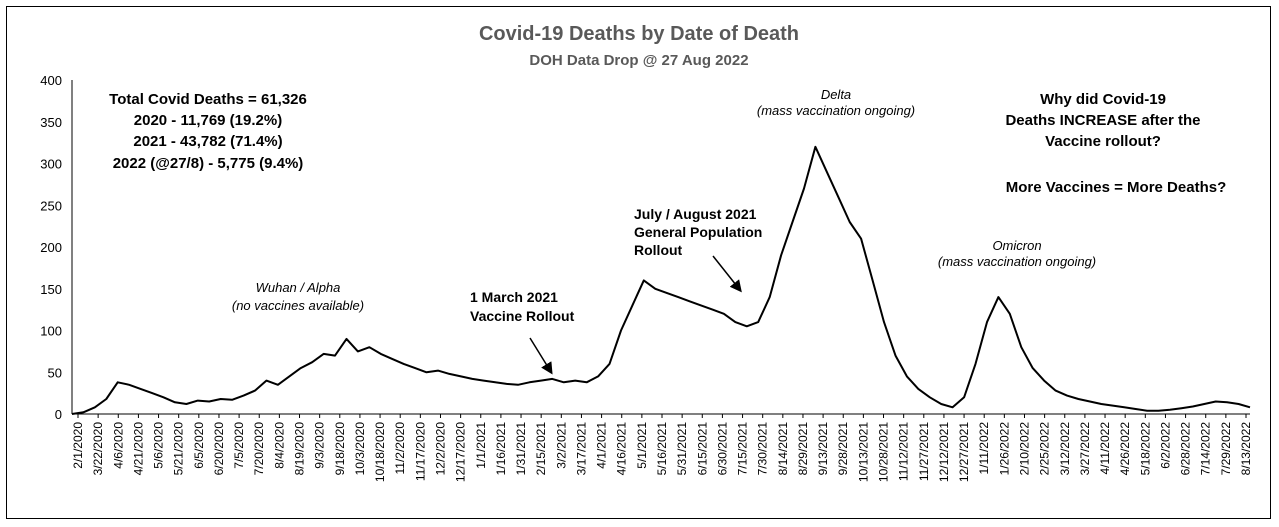 This screenshot has width=1279, height=527. What do you see at coordinates (1045, 449) in the screenshot?
I see `x-tick-label: 2/25/2022` at bounding box center [1045, 449].